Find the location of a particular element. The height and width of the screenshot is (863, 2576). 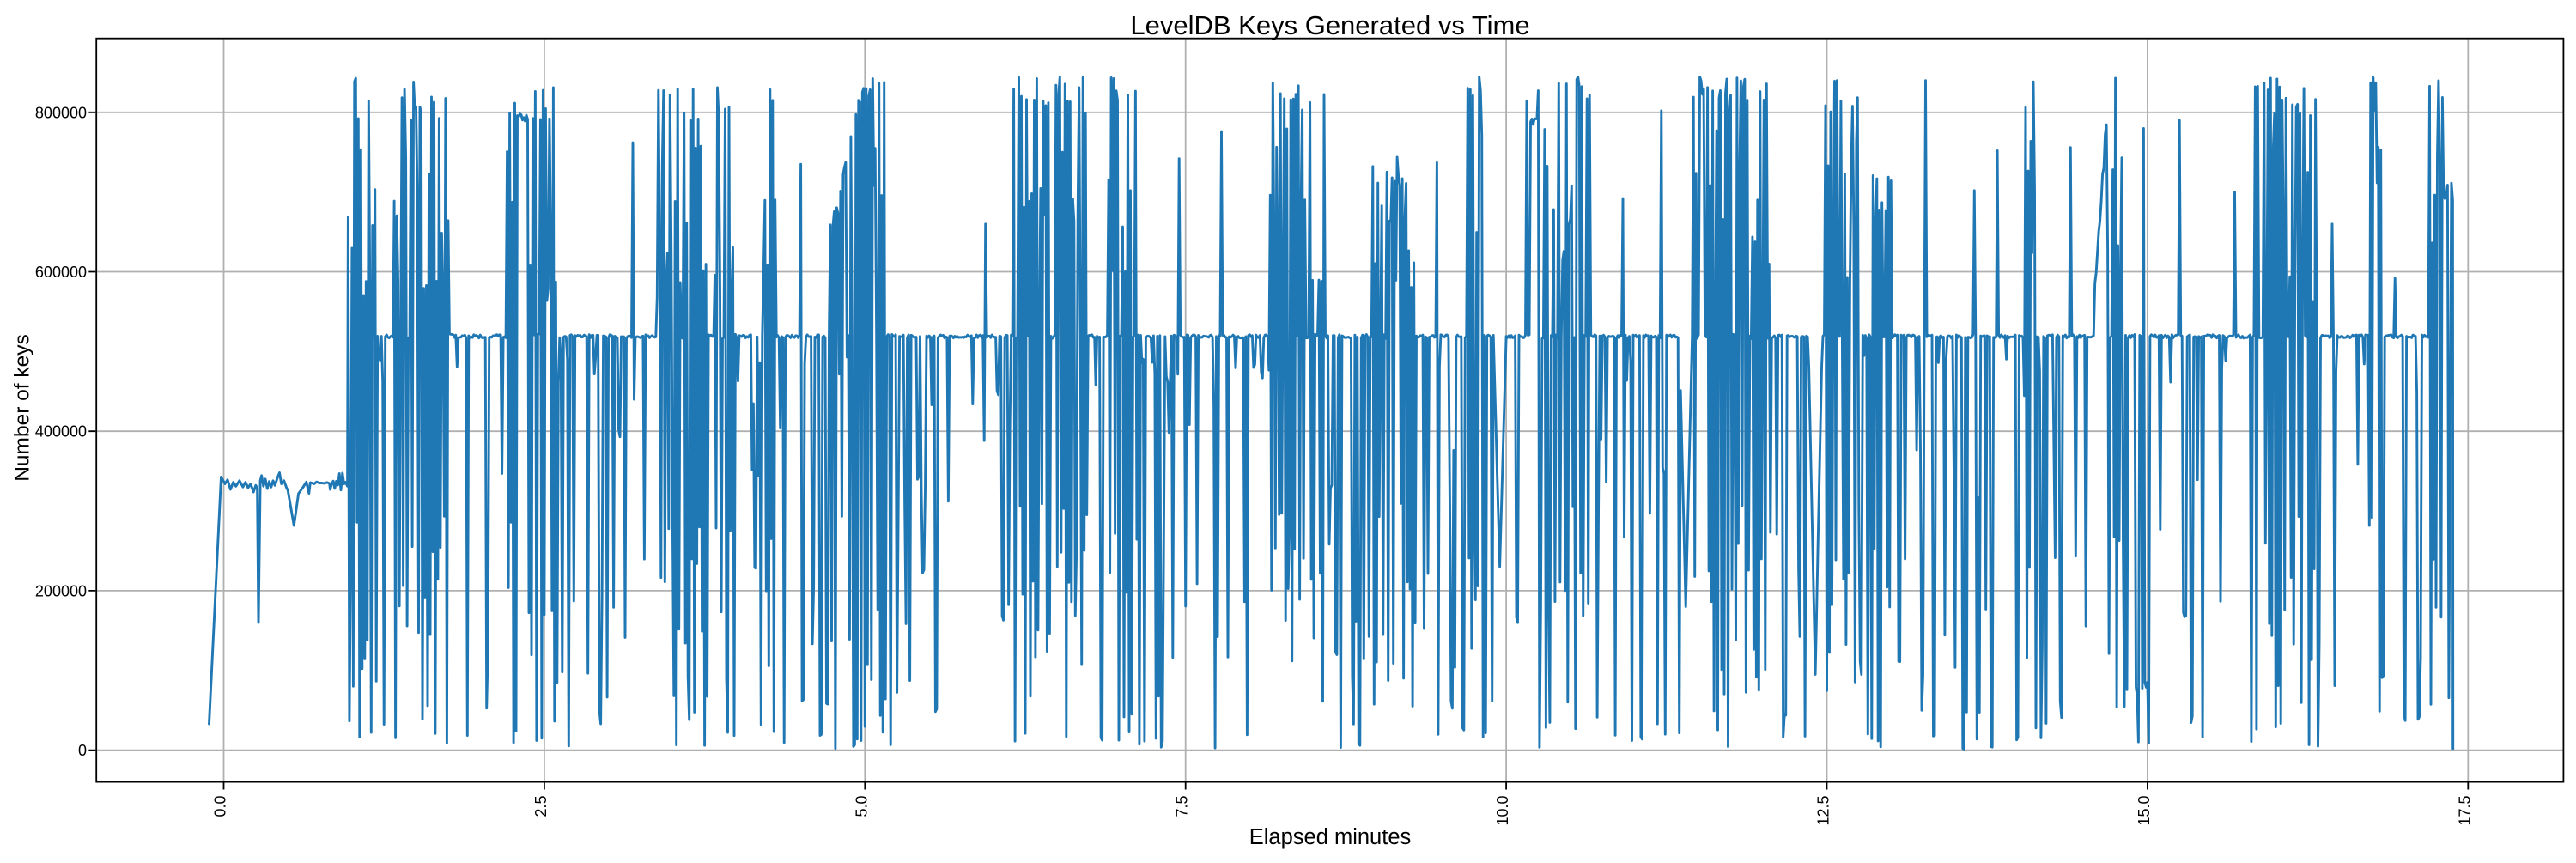

svg-text: 0 is located at coordinates (82, 751).